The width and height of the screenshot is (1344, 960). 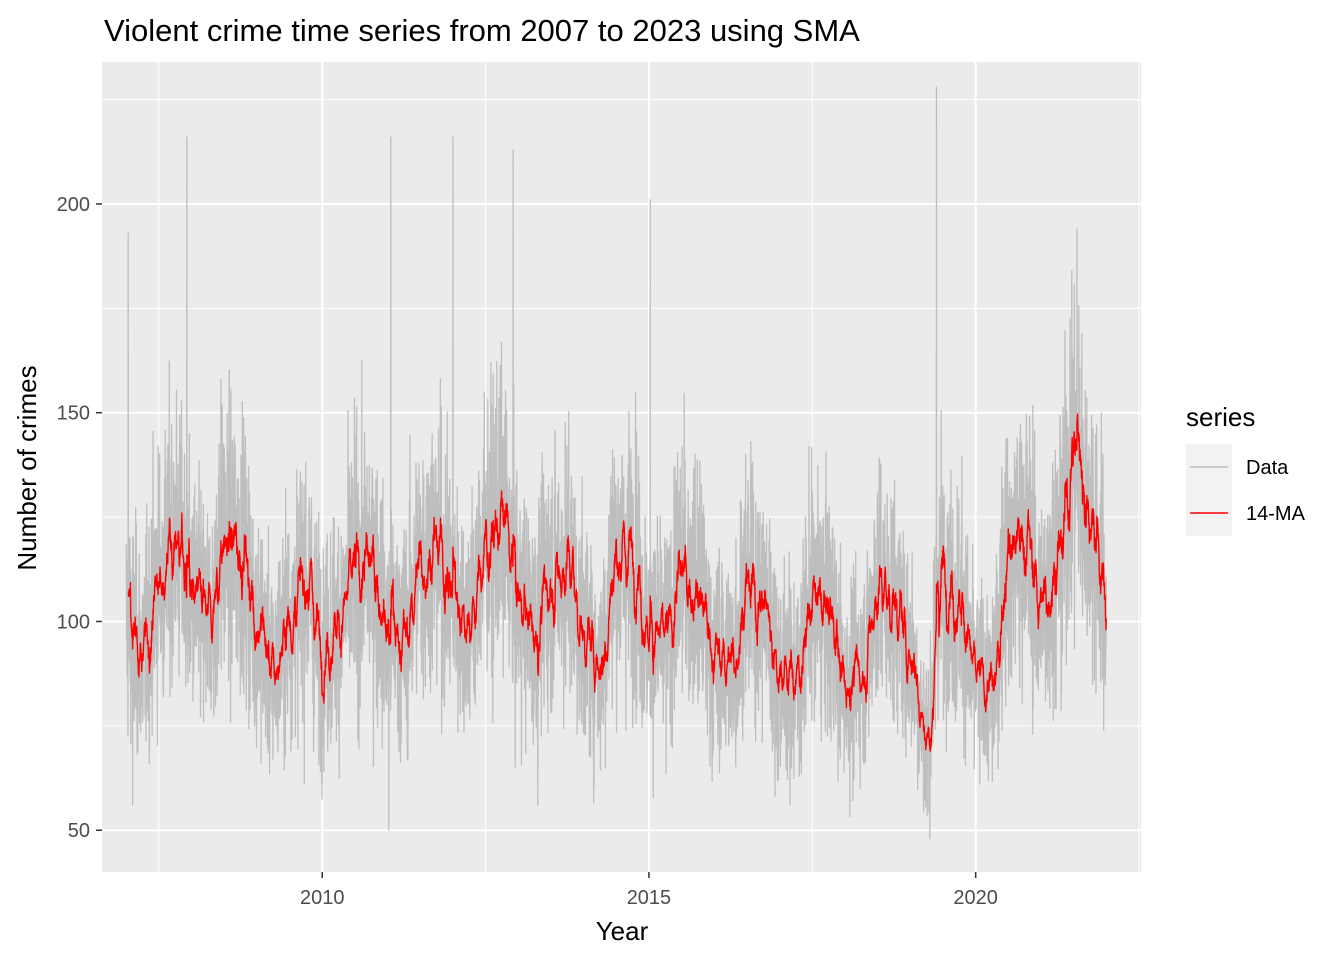 What do you see at coordinates (1220, 417) in the screenshot?
I see `legend-title: series` at bounding box center [1220, 417].